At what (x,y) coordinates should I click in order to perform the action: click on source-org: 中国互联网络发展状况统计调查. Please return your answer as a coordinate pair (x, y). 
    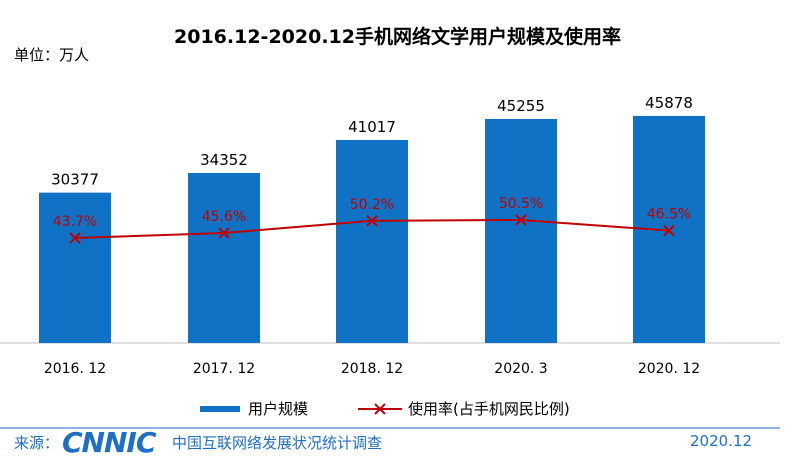
    Looking at the image, I should click on (277, 443).